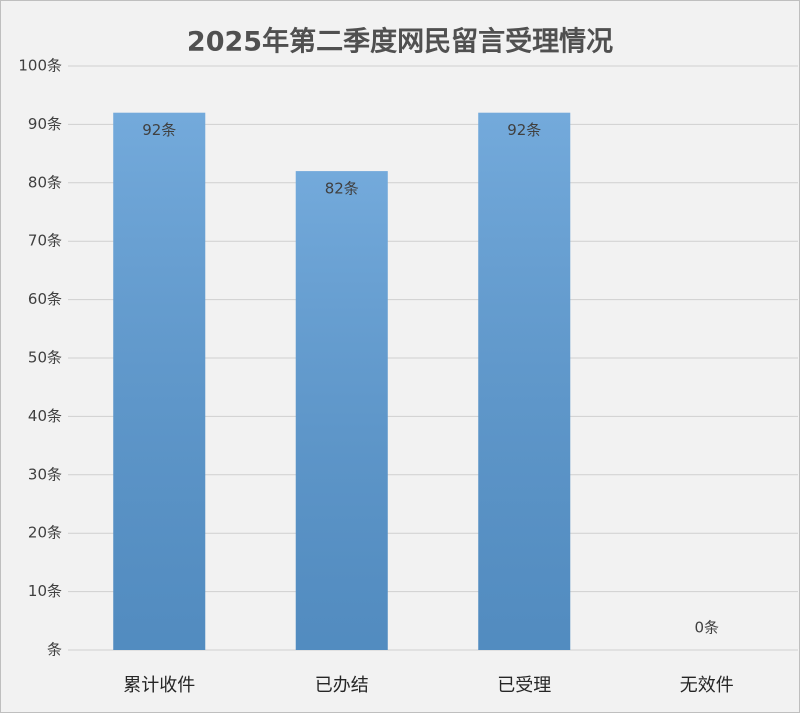  What do you see at coordinates (400, 42) in the screenshot?
I see `chart-title: 2025年第二季度网民留言受理情况` at bounding box center [400, 42].